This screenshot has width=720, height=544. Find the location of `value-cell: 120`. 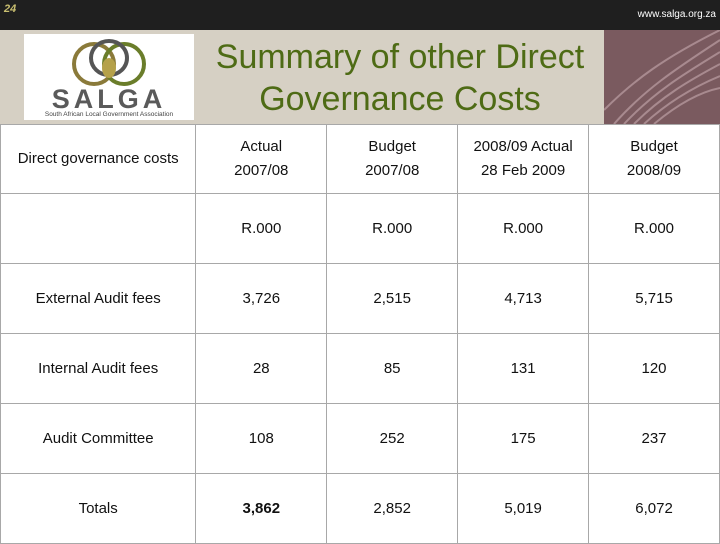

value-cell: 120 is located at coordinates (654, 368).